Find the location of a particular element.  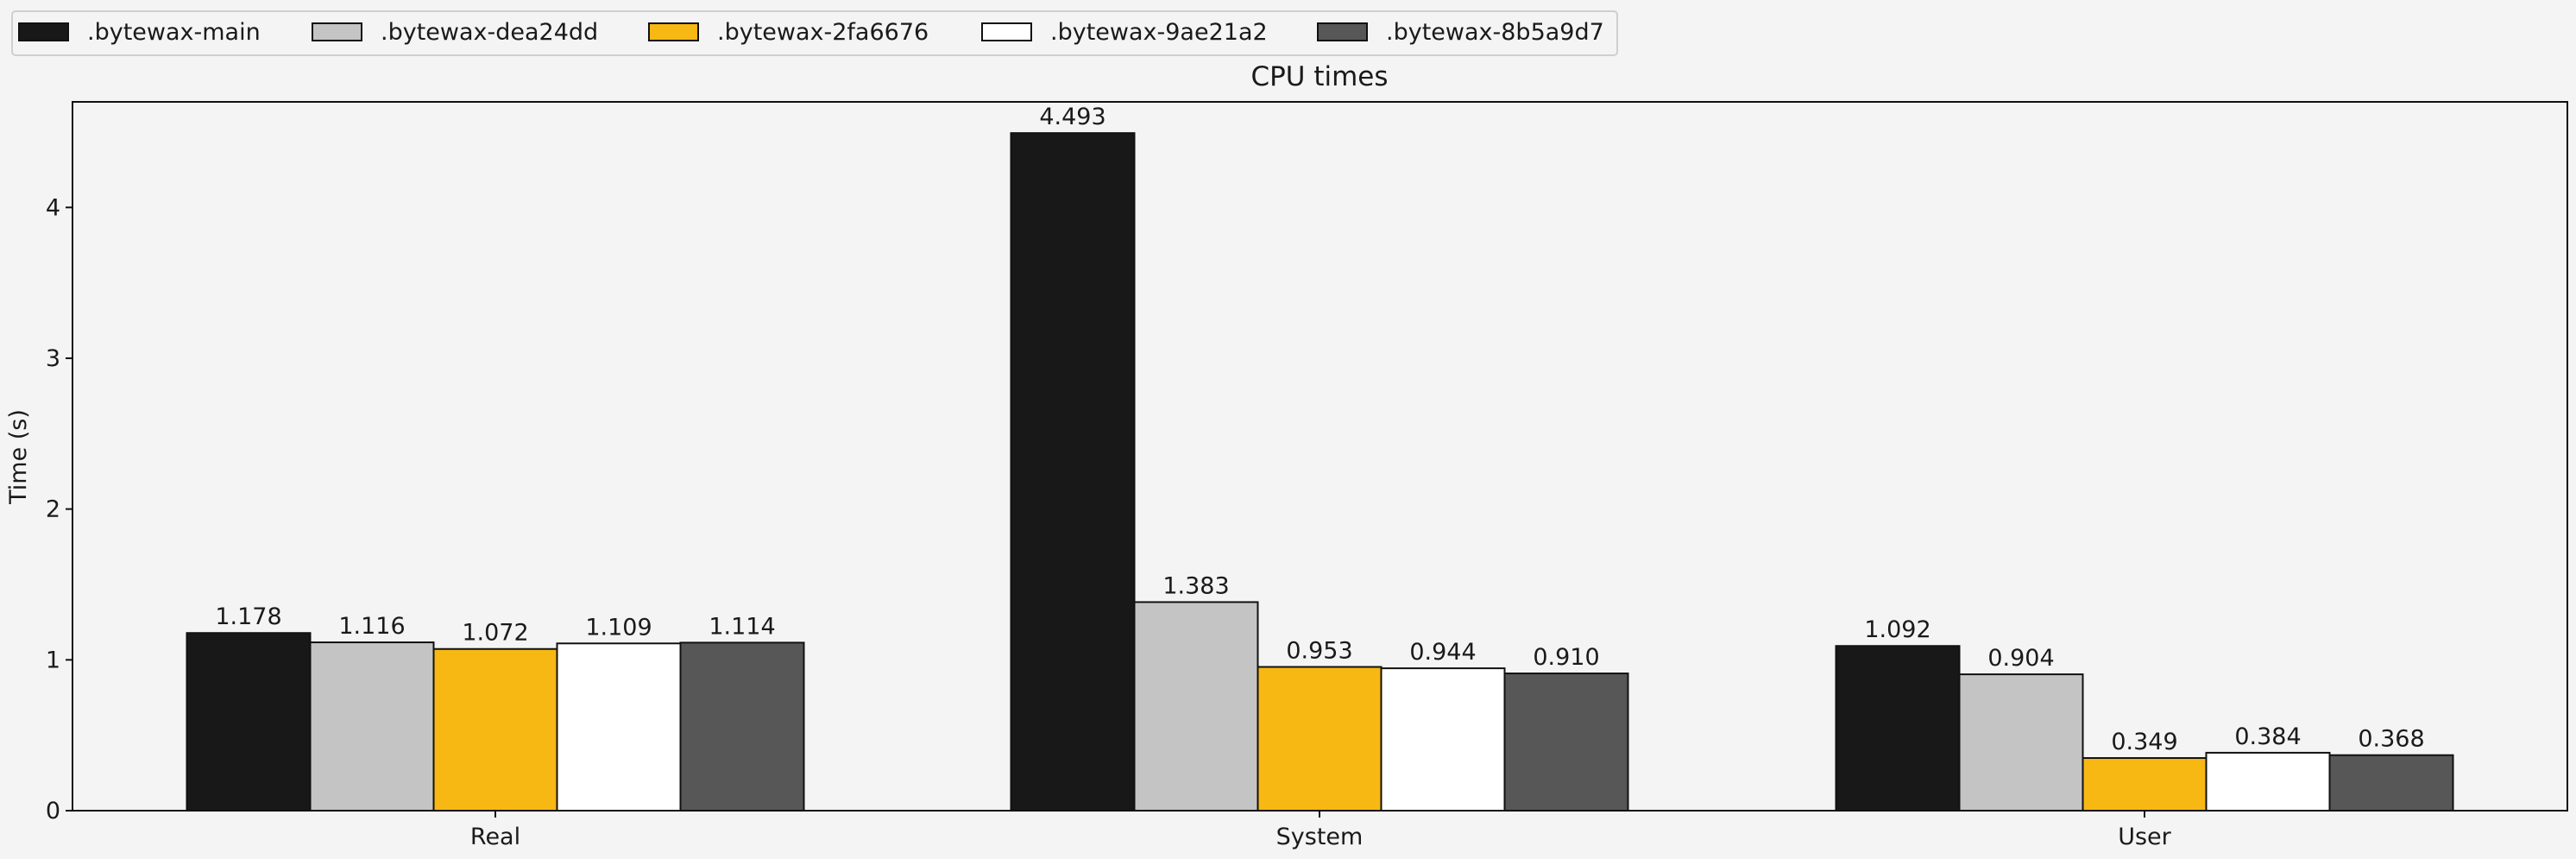

y-tick-label: 1 is located at coordinates (53, 660).